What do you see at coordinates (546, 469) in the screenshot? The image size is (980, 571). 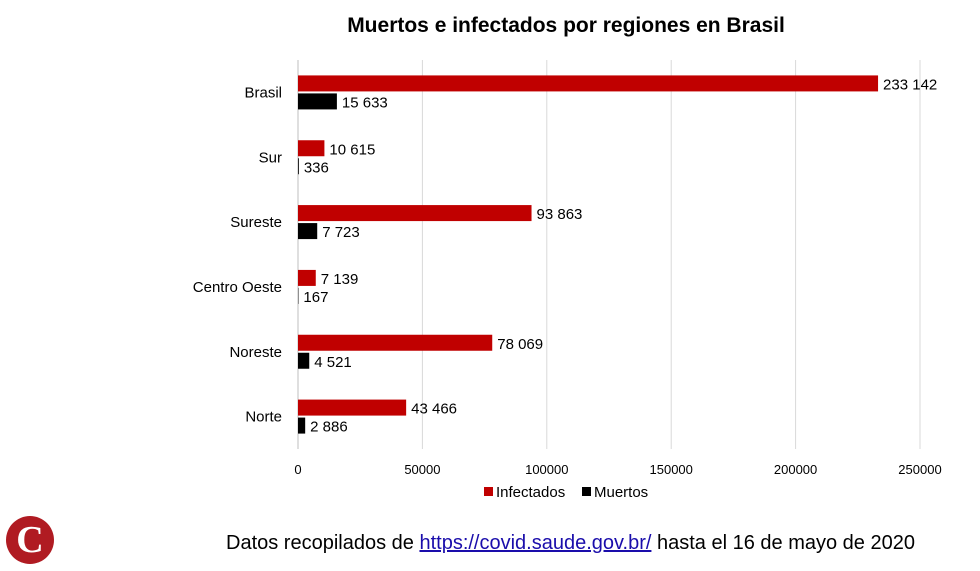 I see `x-tick-label: 100000` at bounding box center [546, 469].